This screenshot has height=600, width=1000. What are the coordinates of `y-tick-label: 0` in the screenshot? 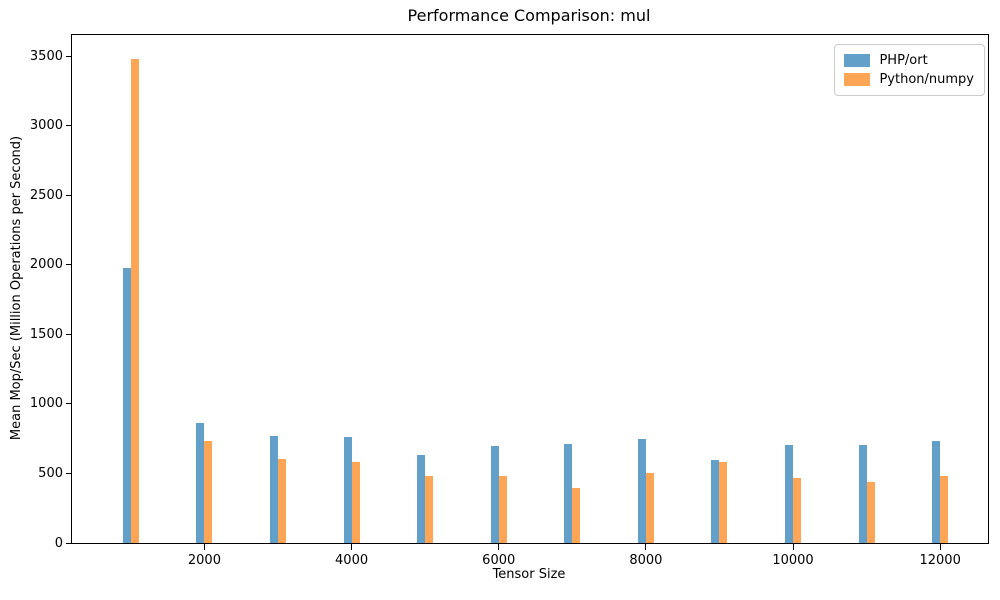 It's located at (58, 543).